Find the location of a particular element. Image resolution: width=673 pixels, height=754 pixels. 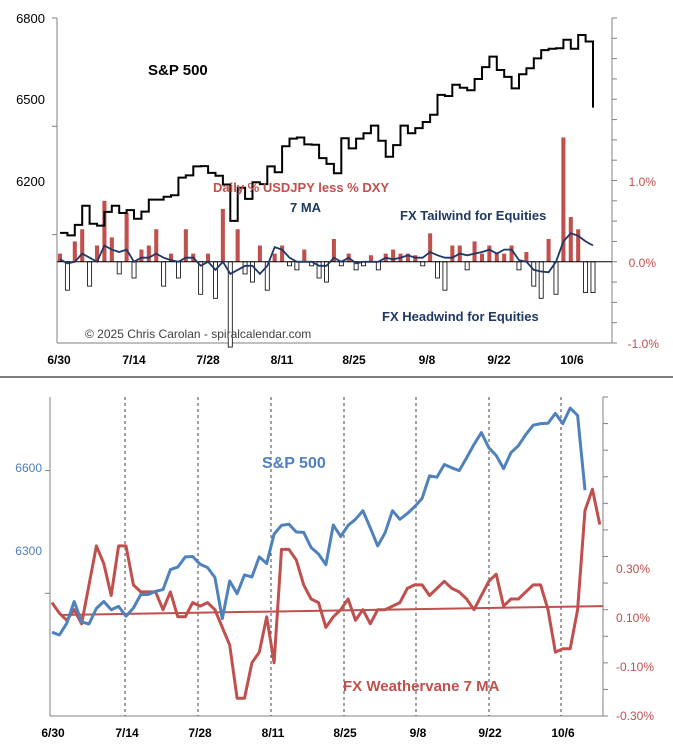

top-spx-label: S&P 500 is located at coordinates (178, 70).